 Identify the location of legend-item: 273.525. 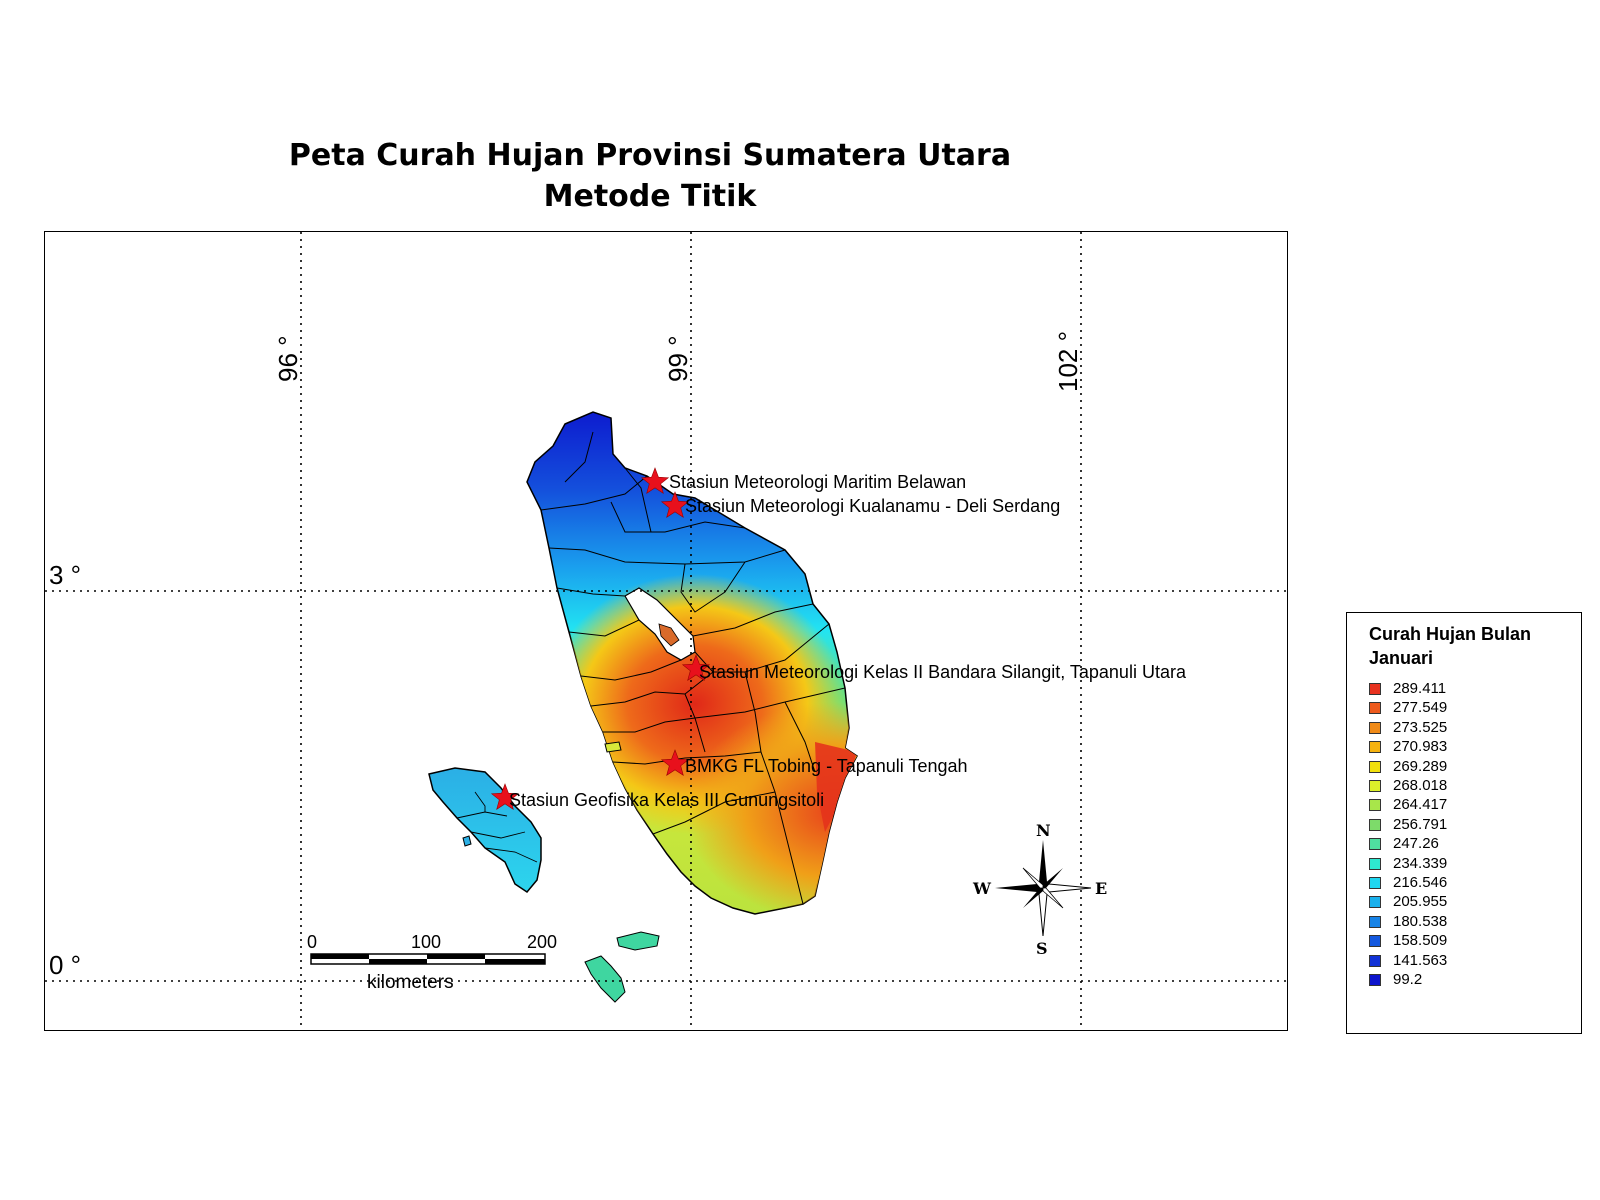
(1469, 727).